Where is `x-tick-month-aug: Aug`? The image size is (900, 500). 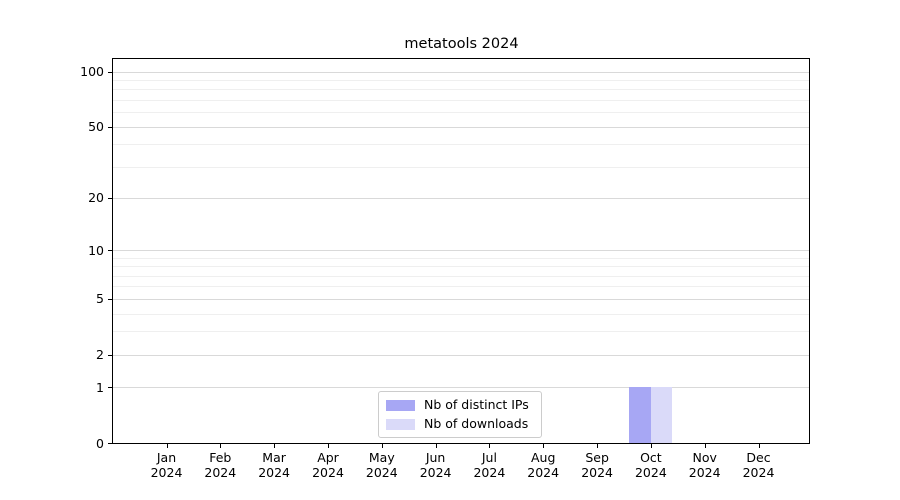 x-tick-month-aug: Aug is located at coordinates (543, 457).